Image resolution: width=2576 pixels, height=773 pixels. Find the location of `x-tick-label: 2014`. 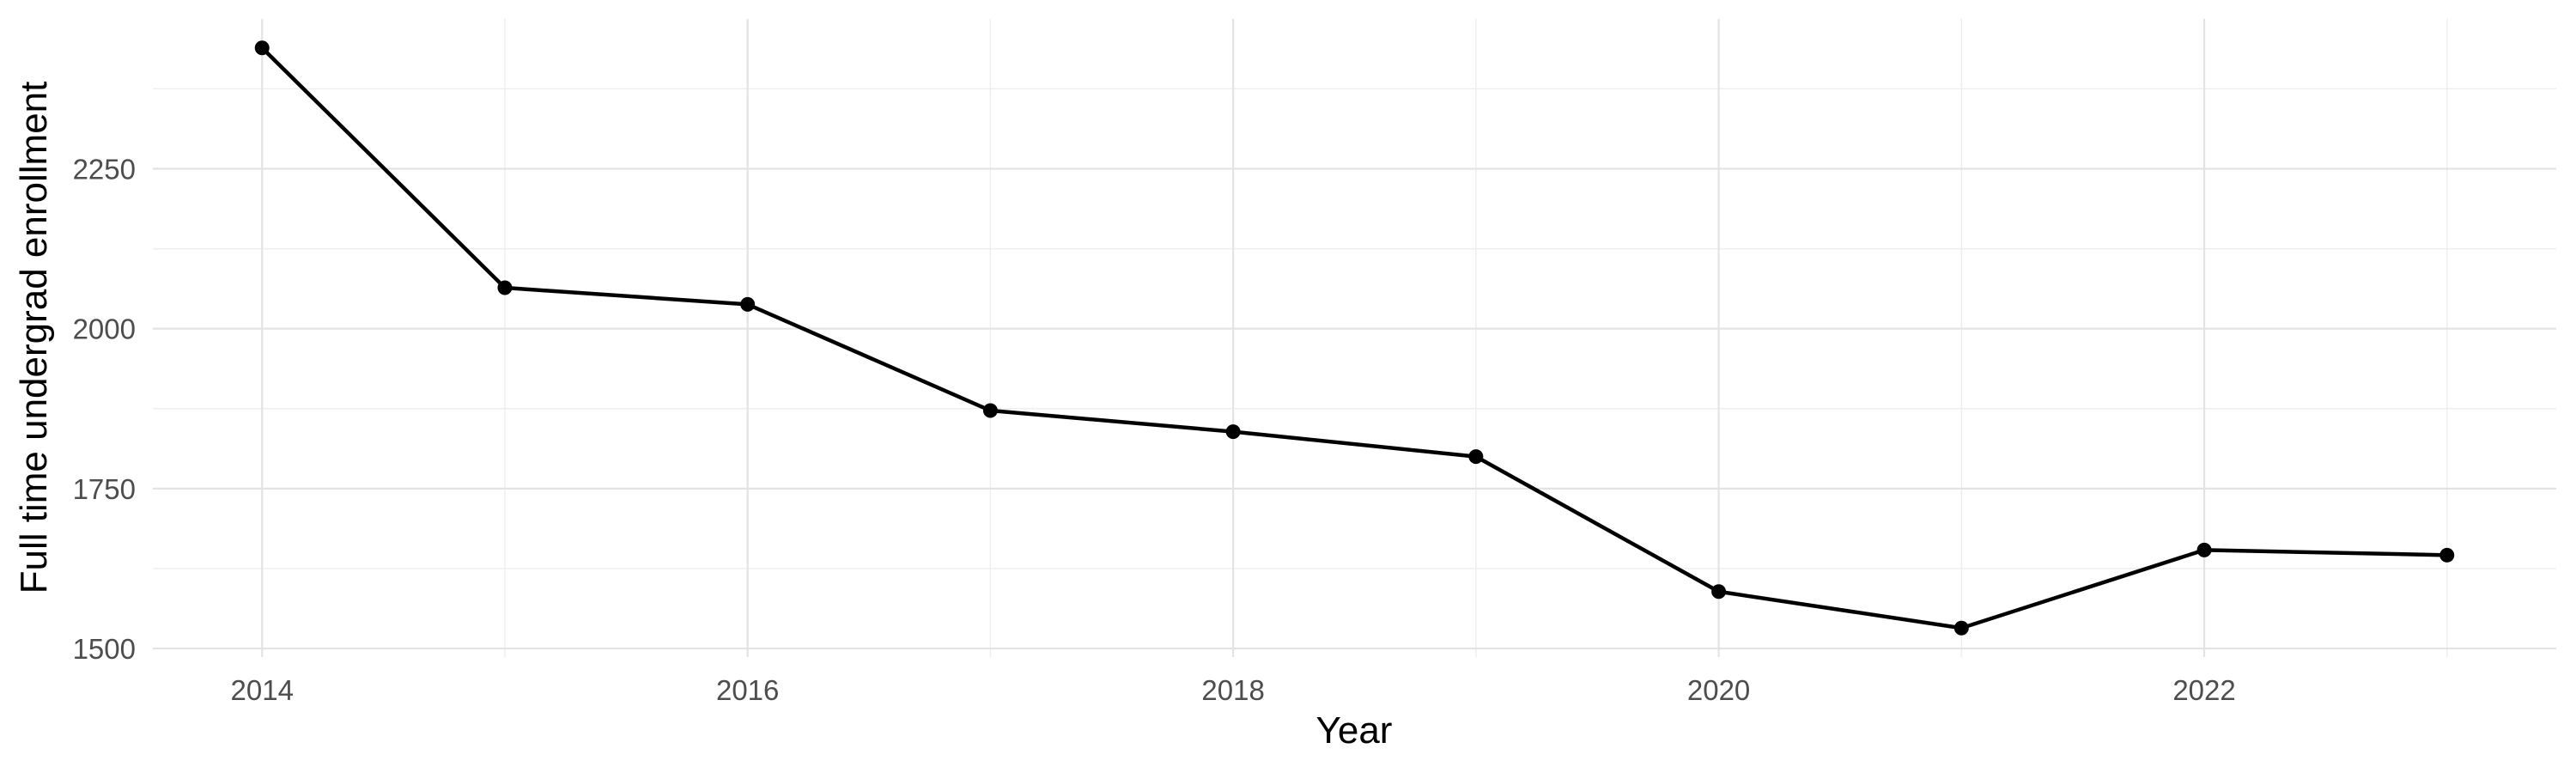

x-tick-label: 2014 is located at coordinates (262, 690).